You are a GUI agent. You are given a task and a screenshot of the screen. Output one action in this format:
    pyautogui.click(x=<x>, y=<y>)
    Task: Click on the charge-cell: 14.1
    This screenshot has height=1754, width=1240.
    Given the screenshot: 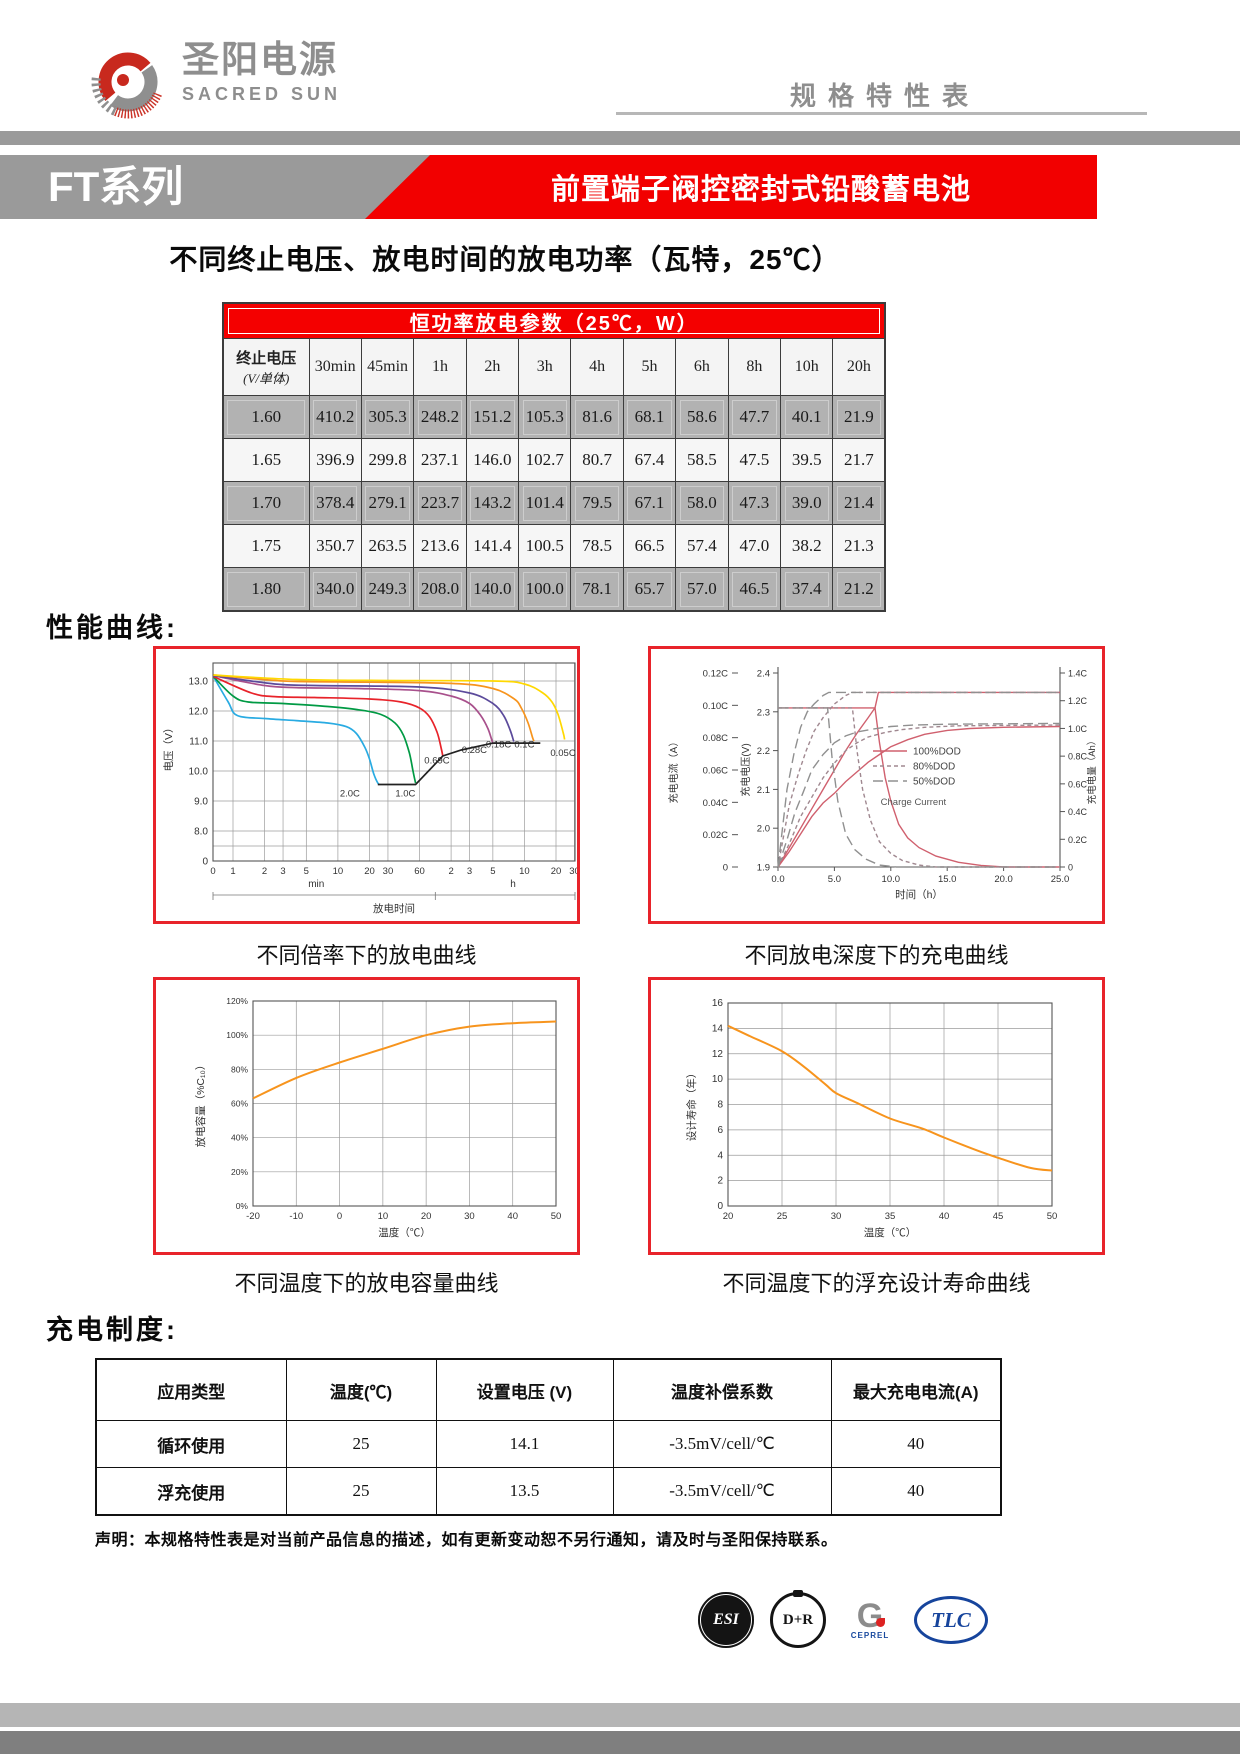 What is the action you would take?
    pyautogui.click(x=524, y=1444)
    